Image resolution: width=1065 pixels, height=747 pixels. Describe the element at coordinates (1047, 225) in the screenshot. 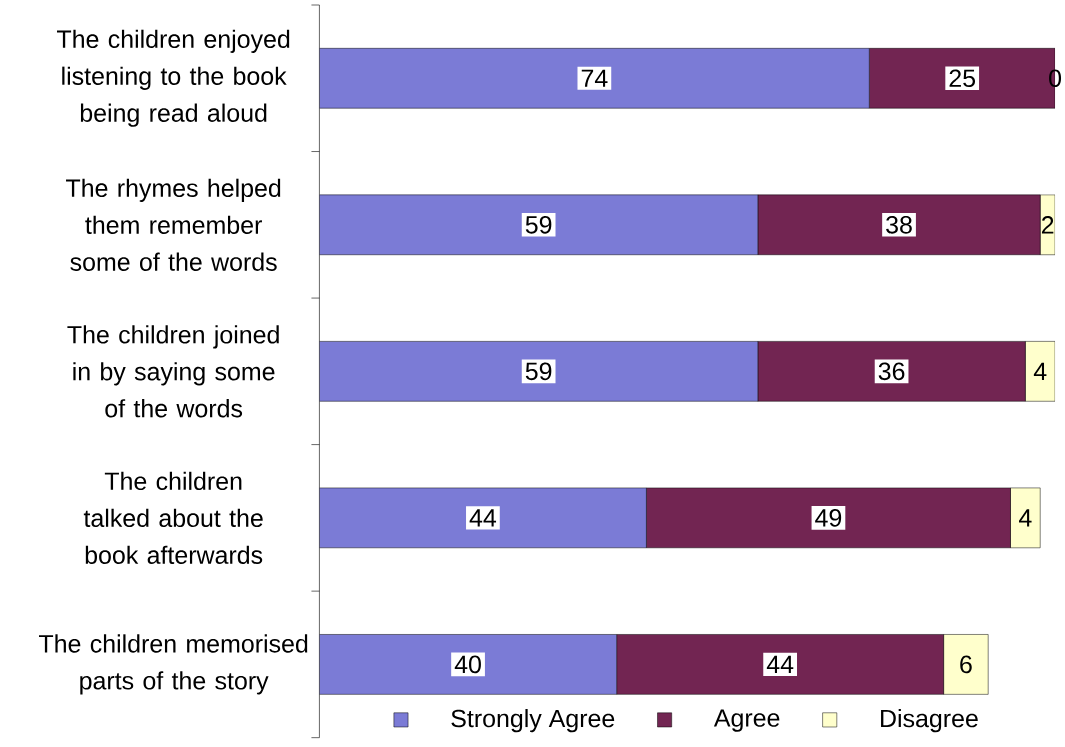

I see `data-label: 2` at that location.